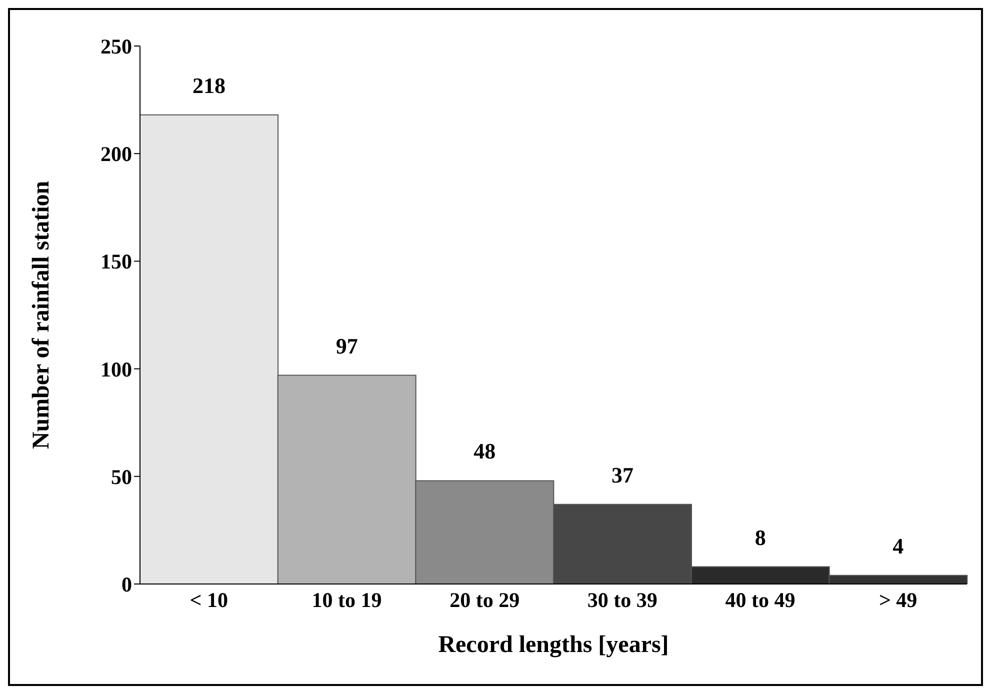 Image resolution: width=995 pixels, height=698 pixels. I want to click on x-axis-title: Record lengths [years], so click(553, 645).